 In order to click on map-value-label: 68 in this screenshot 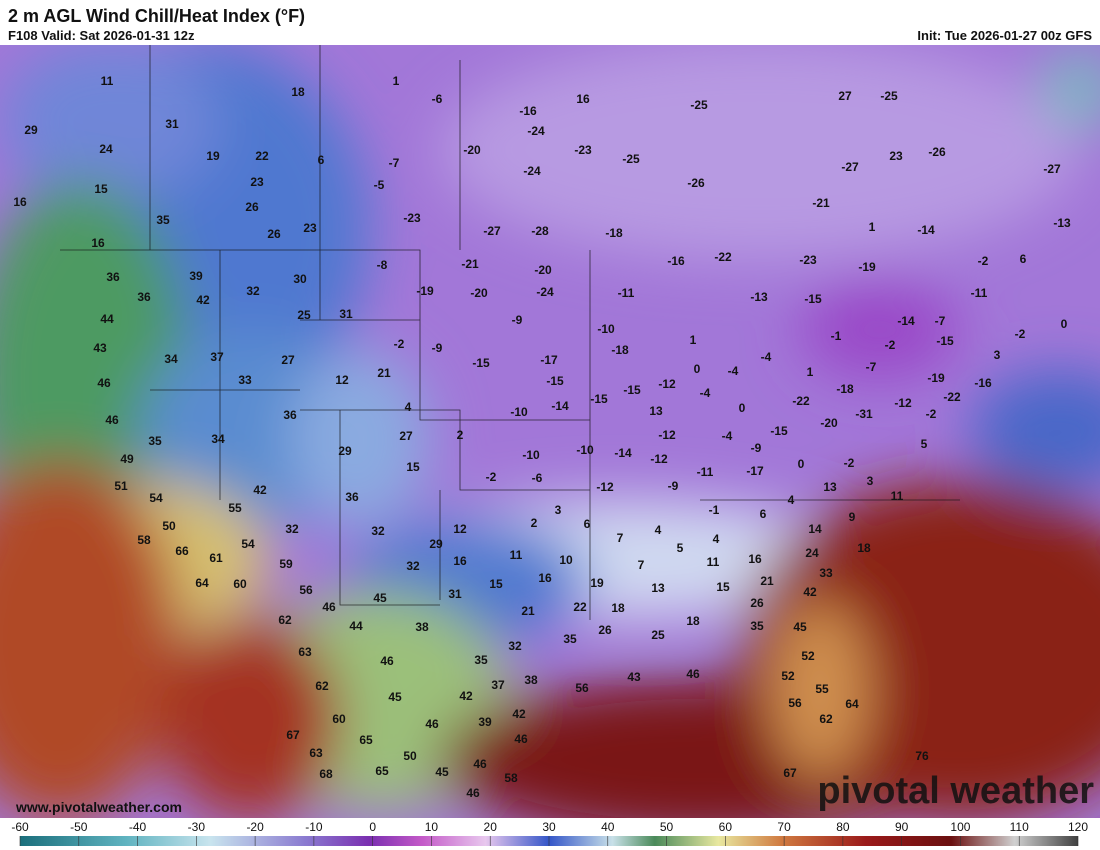, I will do `click(326, 774)`.